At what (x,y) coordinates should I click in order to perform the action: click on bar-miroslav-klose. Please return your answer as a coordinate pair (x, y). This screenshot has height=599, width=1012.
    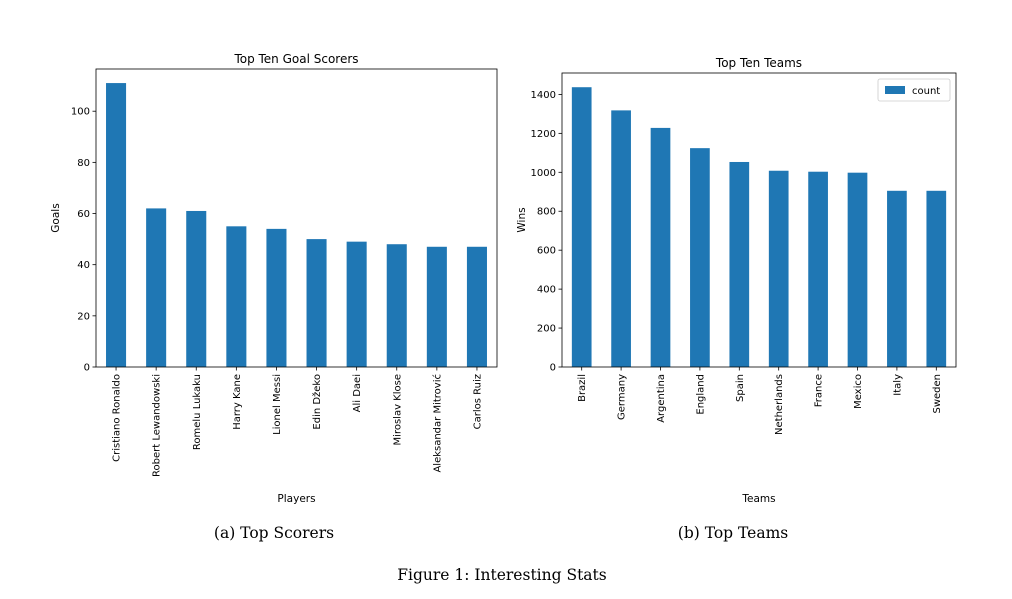
    Looking at the image, I should click on (396, 305).